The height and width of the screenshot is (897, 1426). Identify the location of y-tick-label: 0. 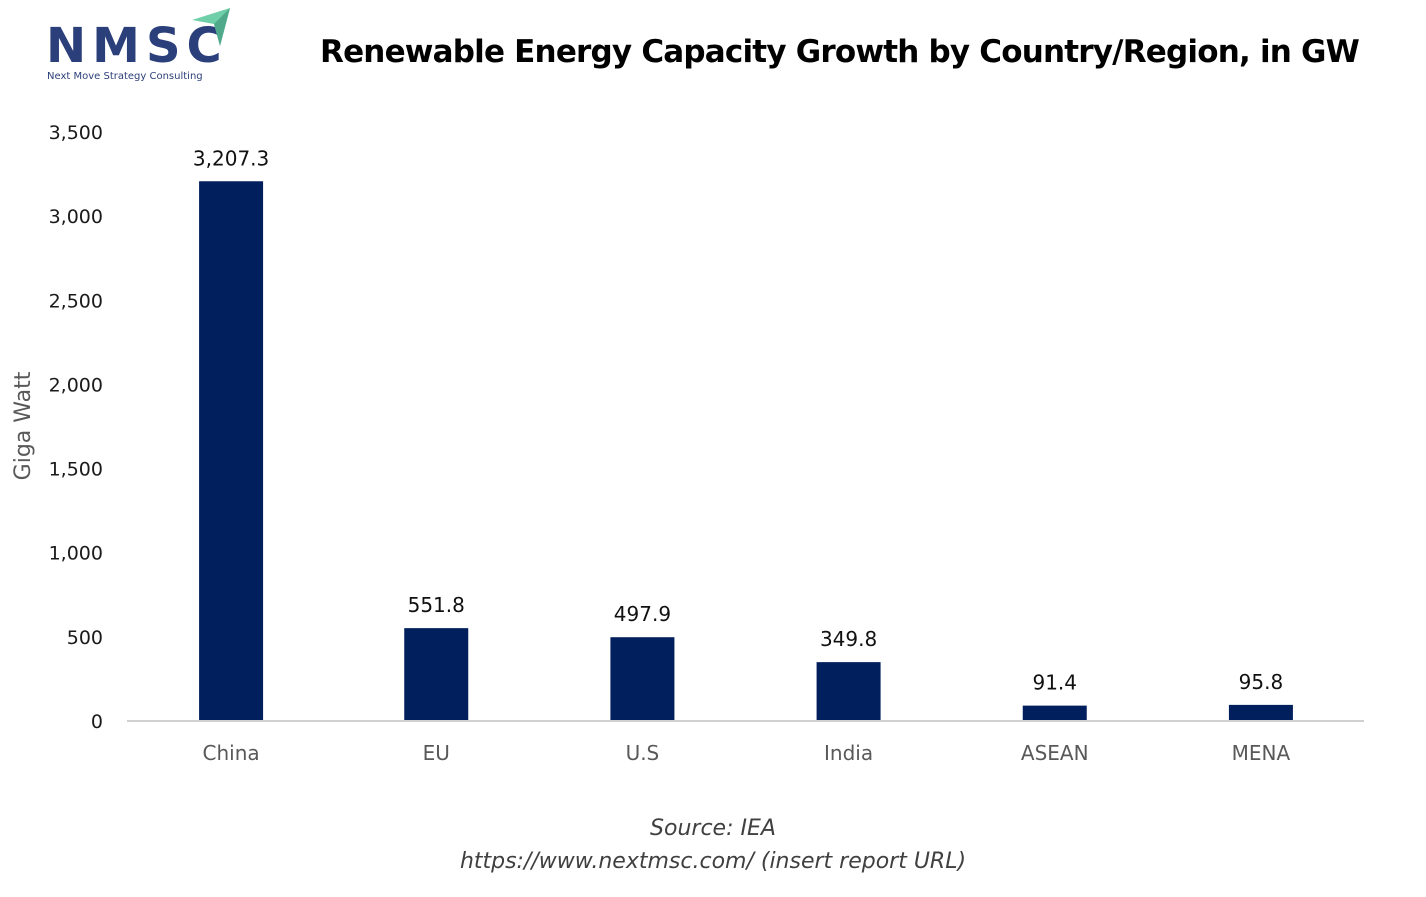
(97, 722).